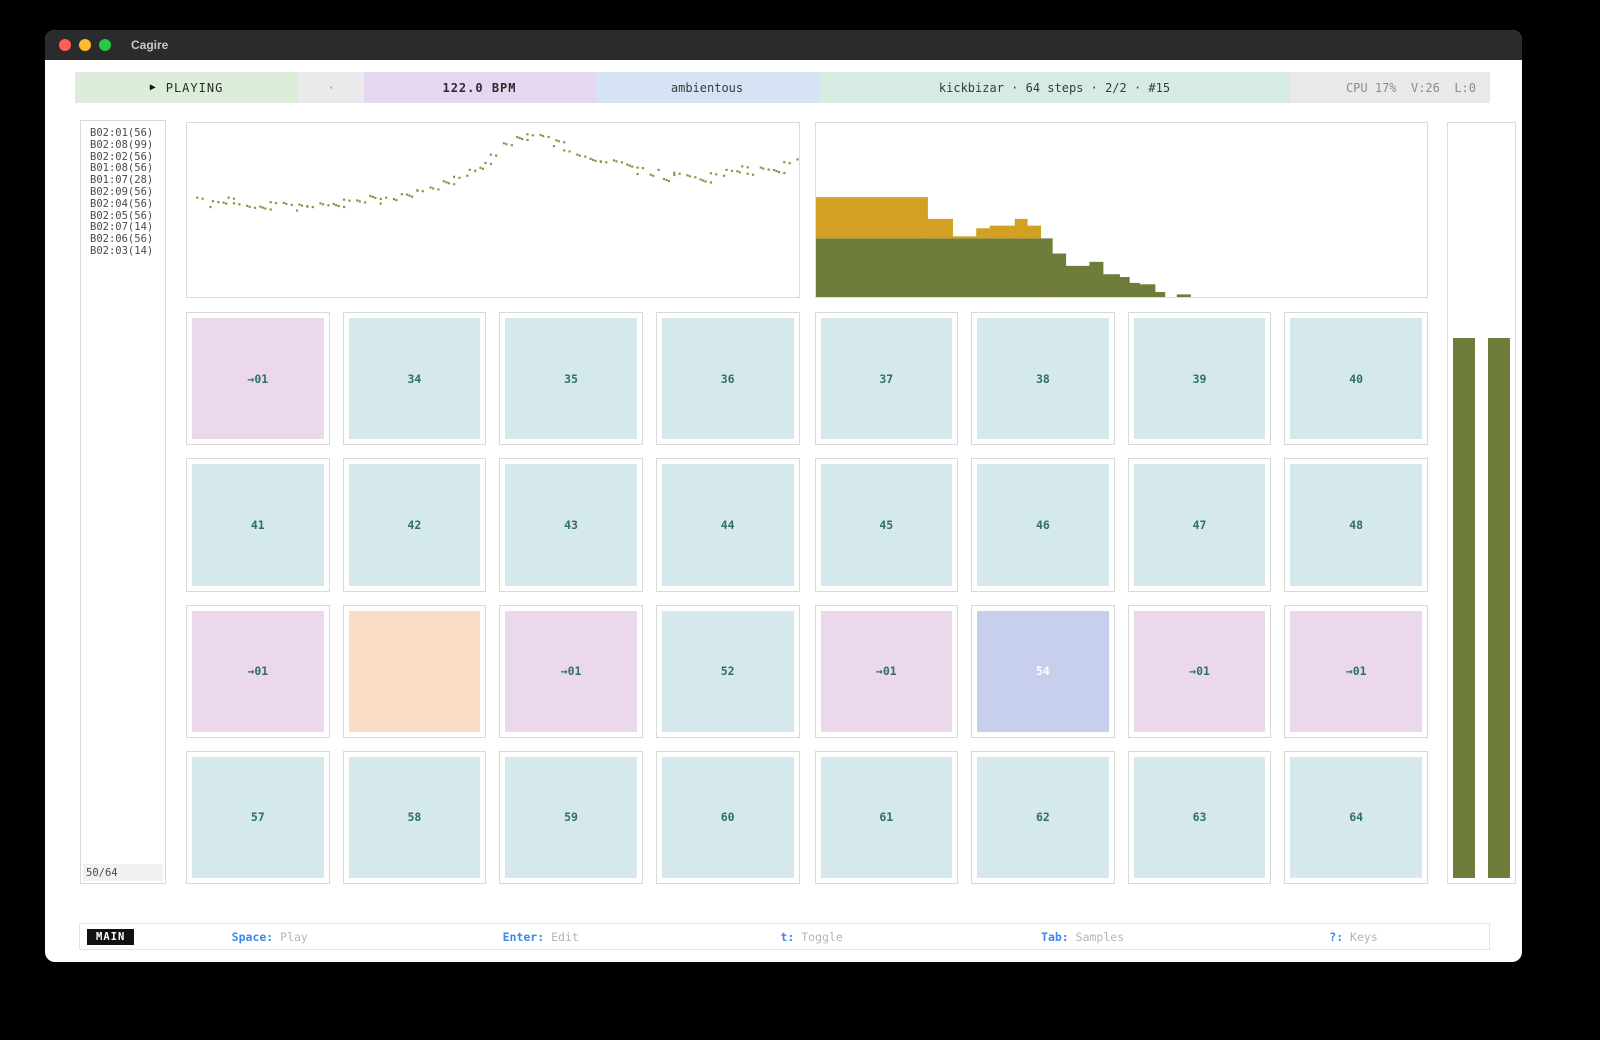 This screenshot has height=1040, width=1600. I want to click on waveform-chart, so click(493, 210).